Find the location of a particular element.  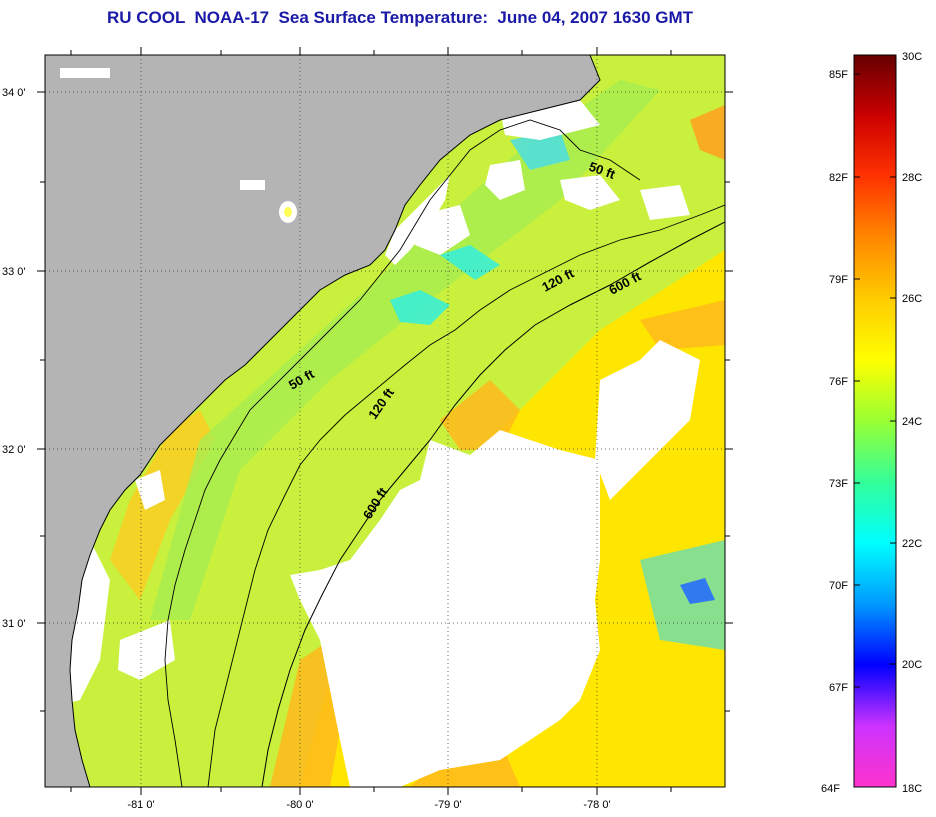

scale-c-28: 28C is located at coordinates (912, 178).